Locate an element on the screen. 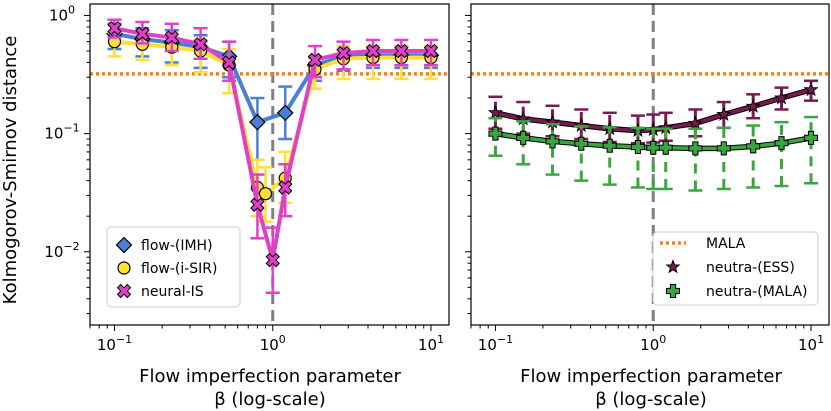 This screenshot has width=831, height=411. legend-marker-flow-isir is located at coordinates (124, 268).